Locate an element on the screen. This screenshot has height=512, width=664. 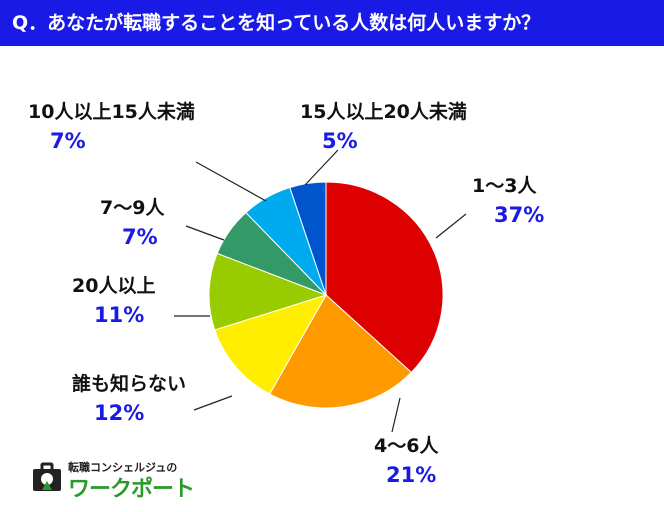
workport-logo: 転職コンシェルジュの ワークポート is located at coordinates (120, 480).